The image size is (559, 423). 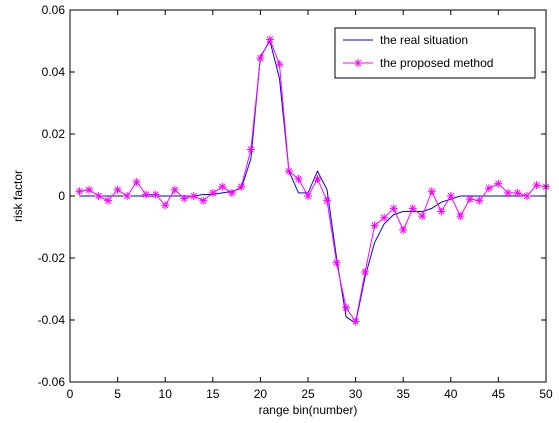 What do you see at coordinates (356, 394) in the screenshot?
I see `x-tick-label: 30` at bounding box center [356, 394].